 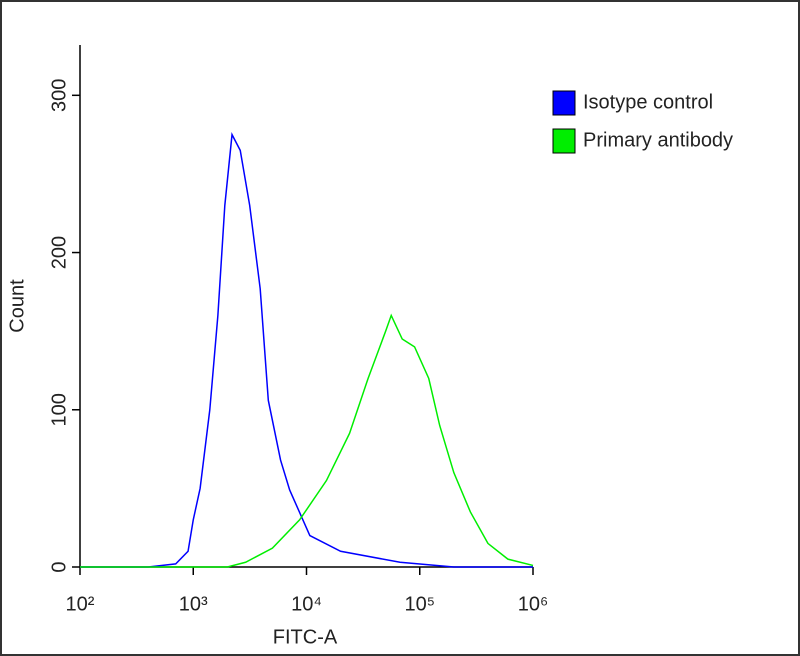 What do you see at coordinates (533, 604) in the screenshot?
I see `x-tick-label: 10⁶` at bounding box center [533, 604].